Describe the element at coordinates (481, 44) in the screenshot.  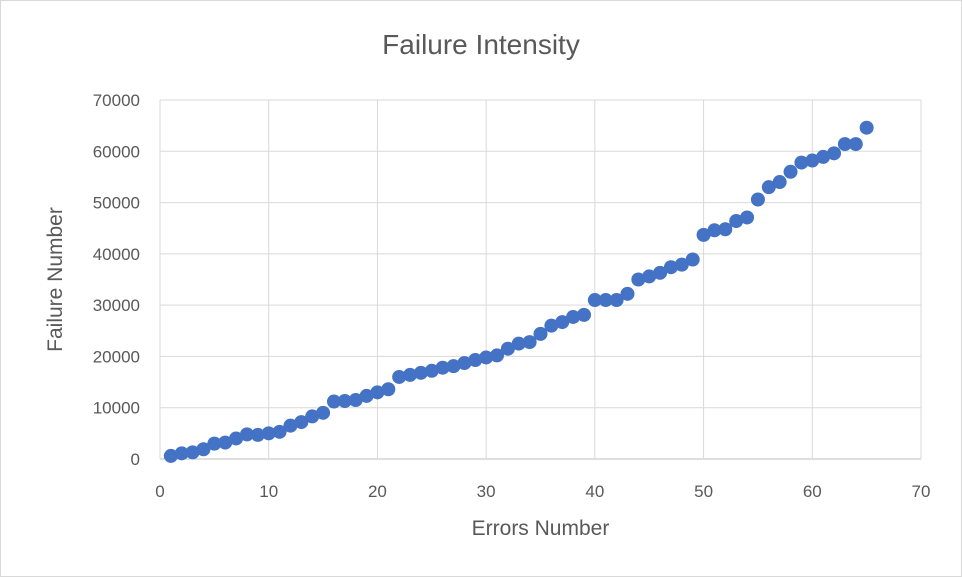
I see `chart-title: Failure Intensity` at that location.